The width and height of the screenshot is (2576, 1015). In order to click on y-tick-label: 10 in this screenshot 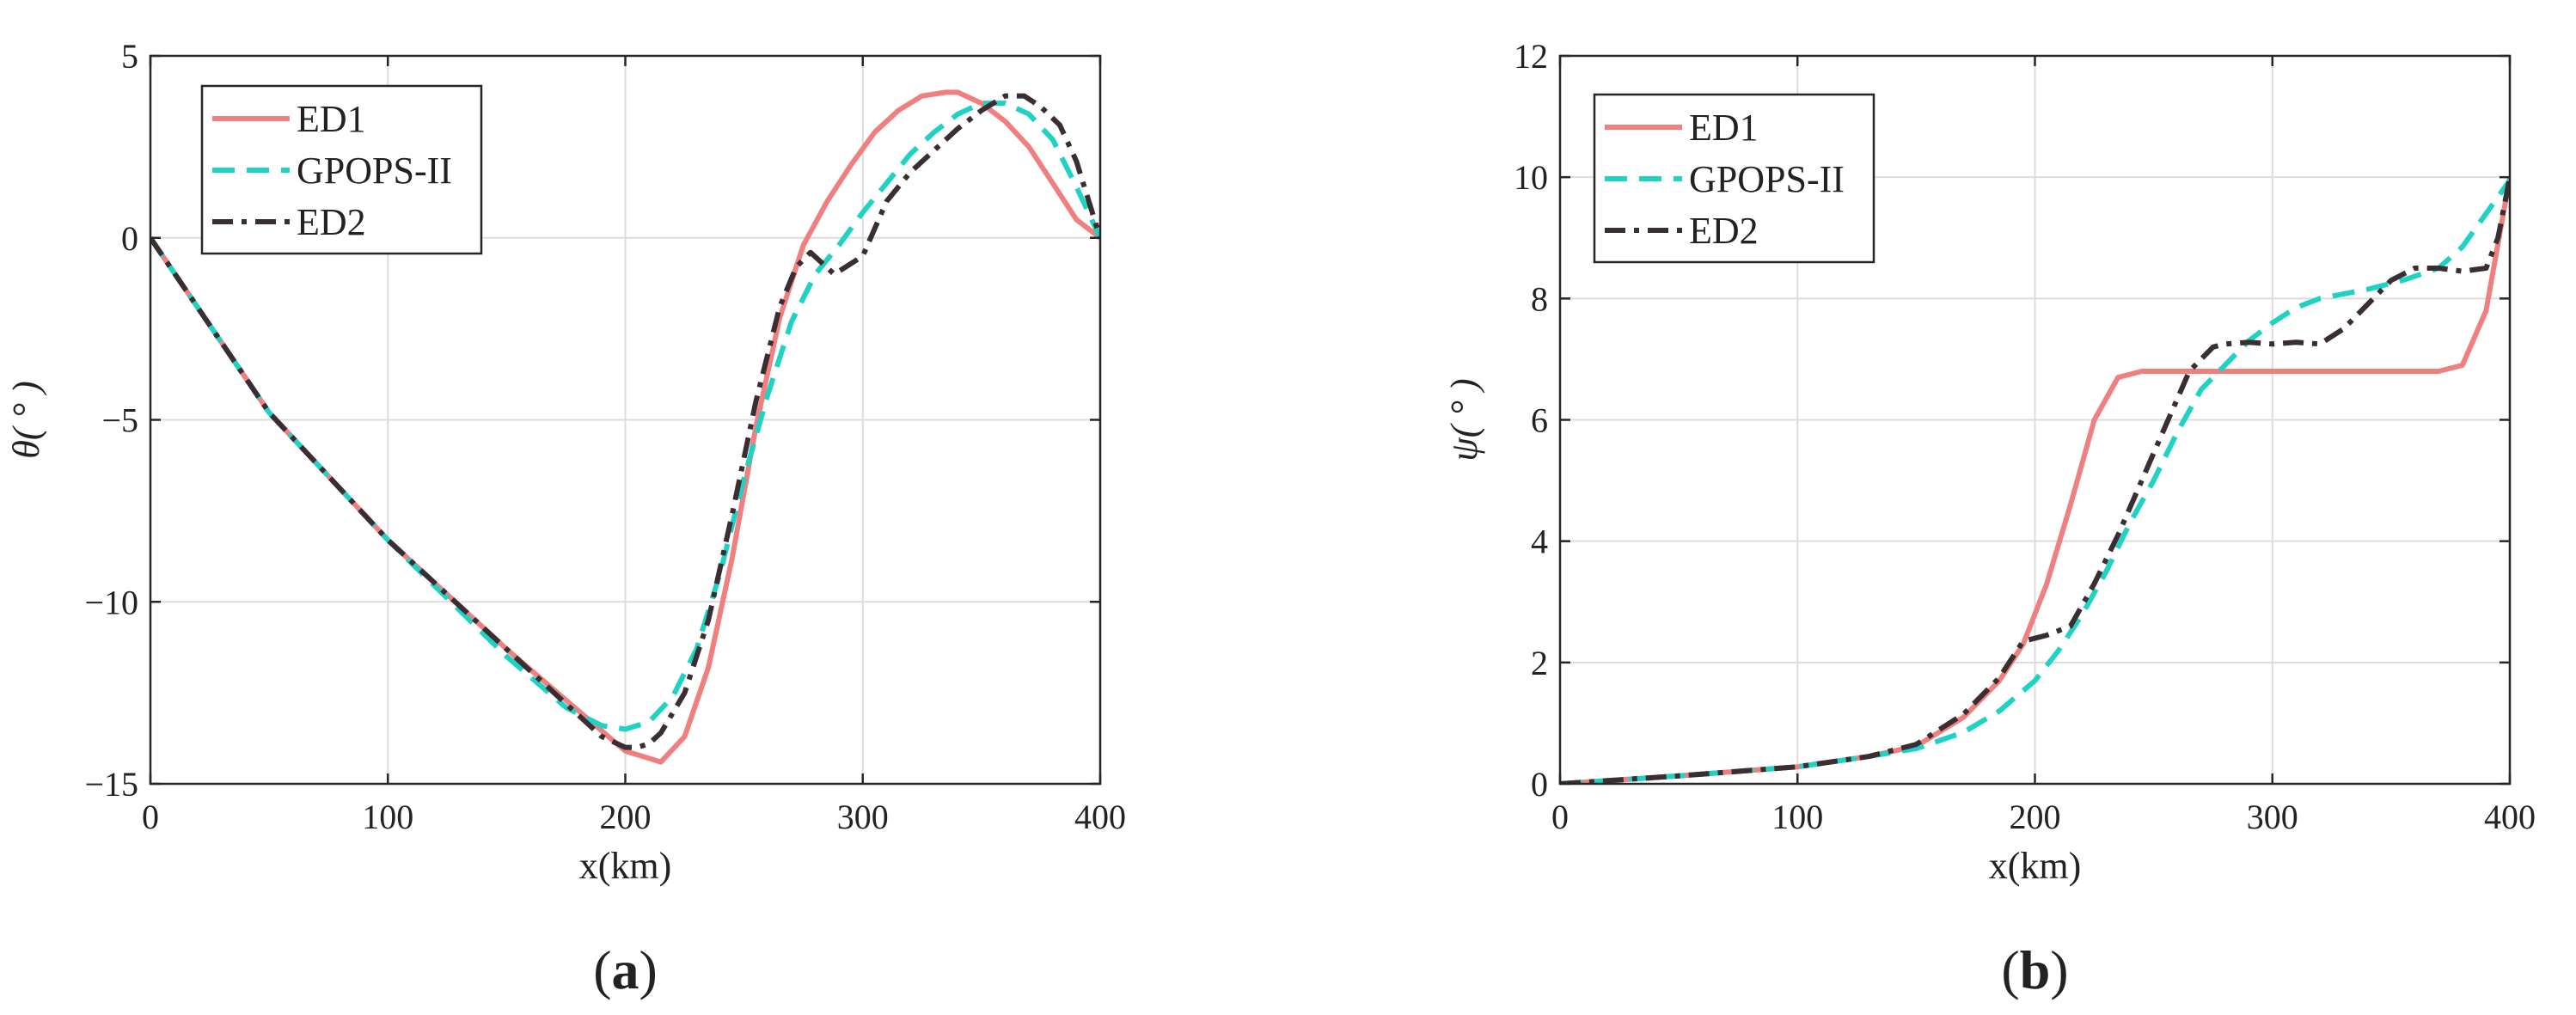, I will do `click(1531, 177)`.